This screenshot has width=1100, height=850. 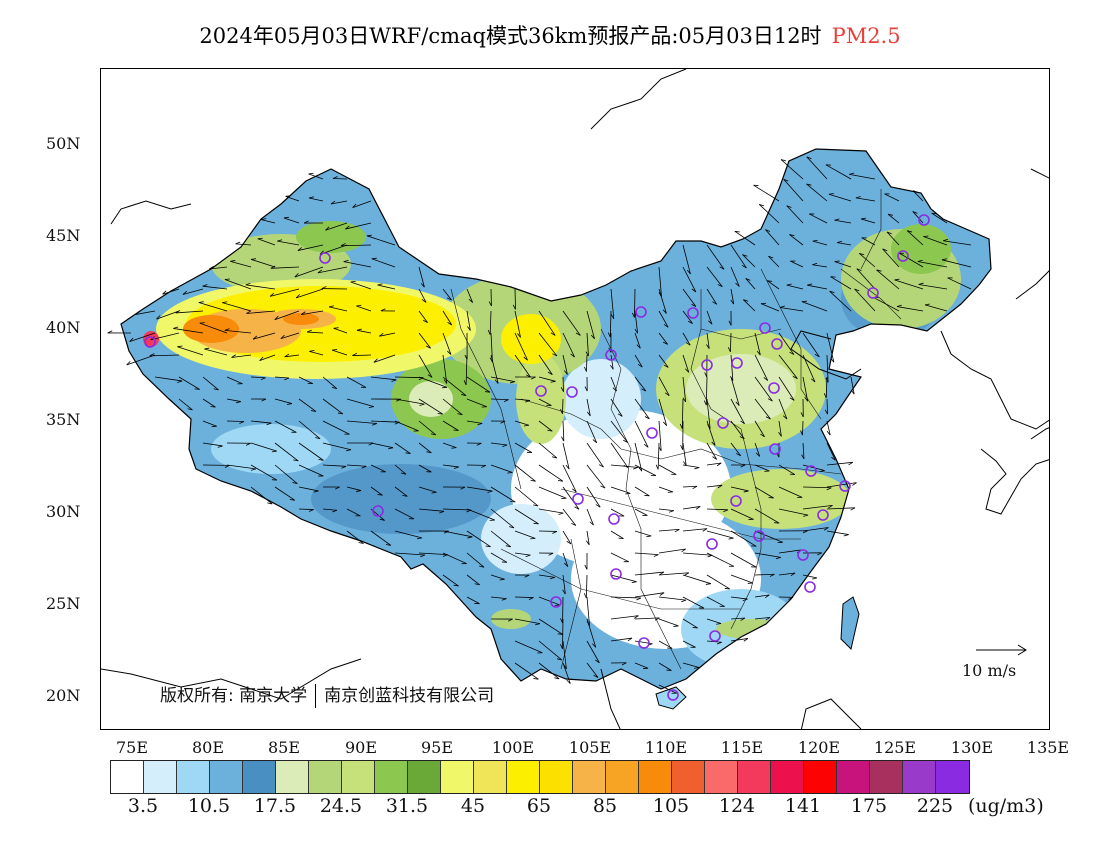 What do you see at coordinates (972, 747) in the screenshot?
I see `lon-label-130e: 130E` at bounding box center [972, 747].